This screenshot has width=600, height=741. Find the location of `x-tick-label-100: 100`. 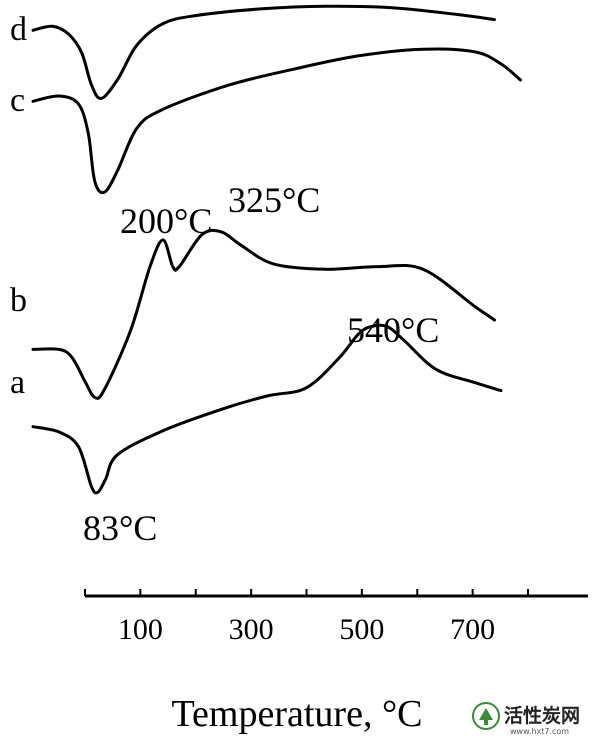

x-tick-label-100: 100 is located at coordinates (140, 629).